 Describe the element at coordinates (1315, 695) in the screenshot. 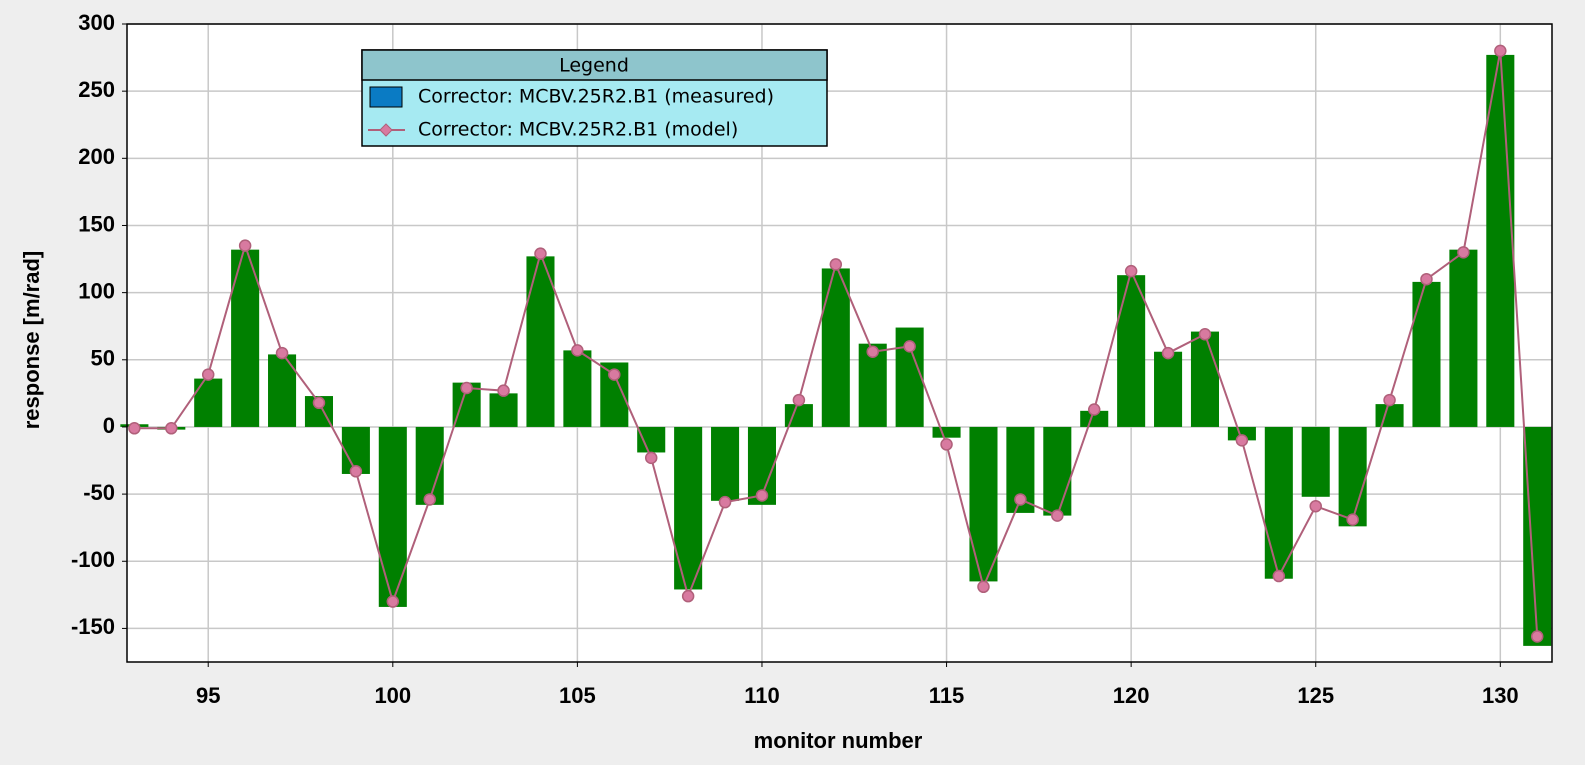

I see `x-tick-label: 125` at that location.